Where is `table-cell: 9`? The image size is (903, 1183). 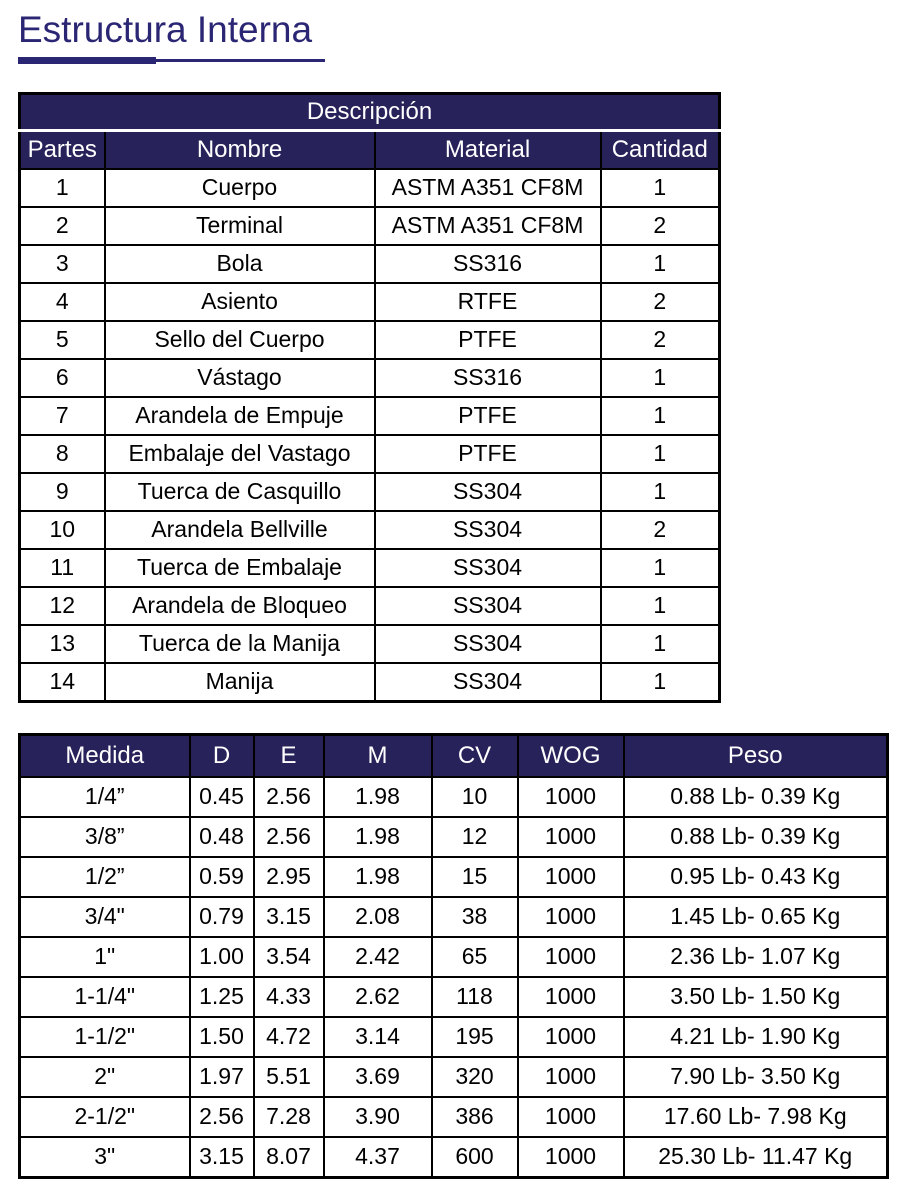 table-cell: 9 is located at coordinates (62, 491).